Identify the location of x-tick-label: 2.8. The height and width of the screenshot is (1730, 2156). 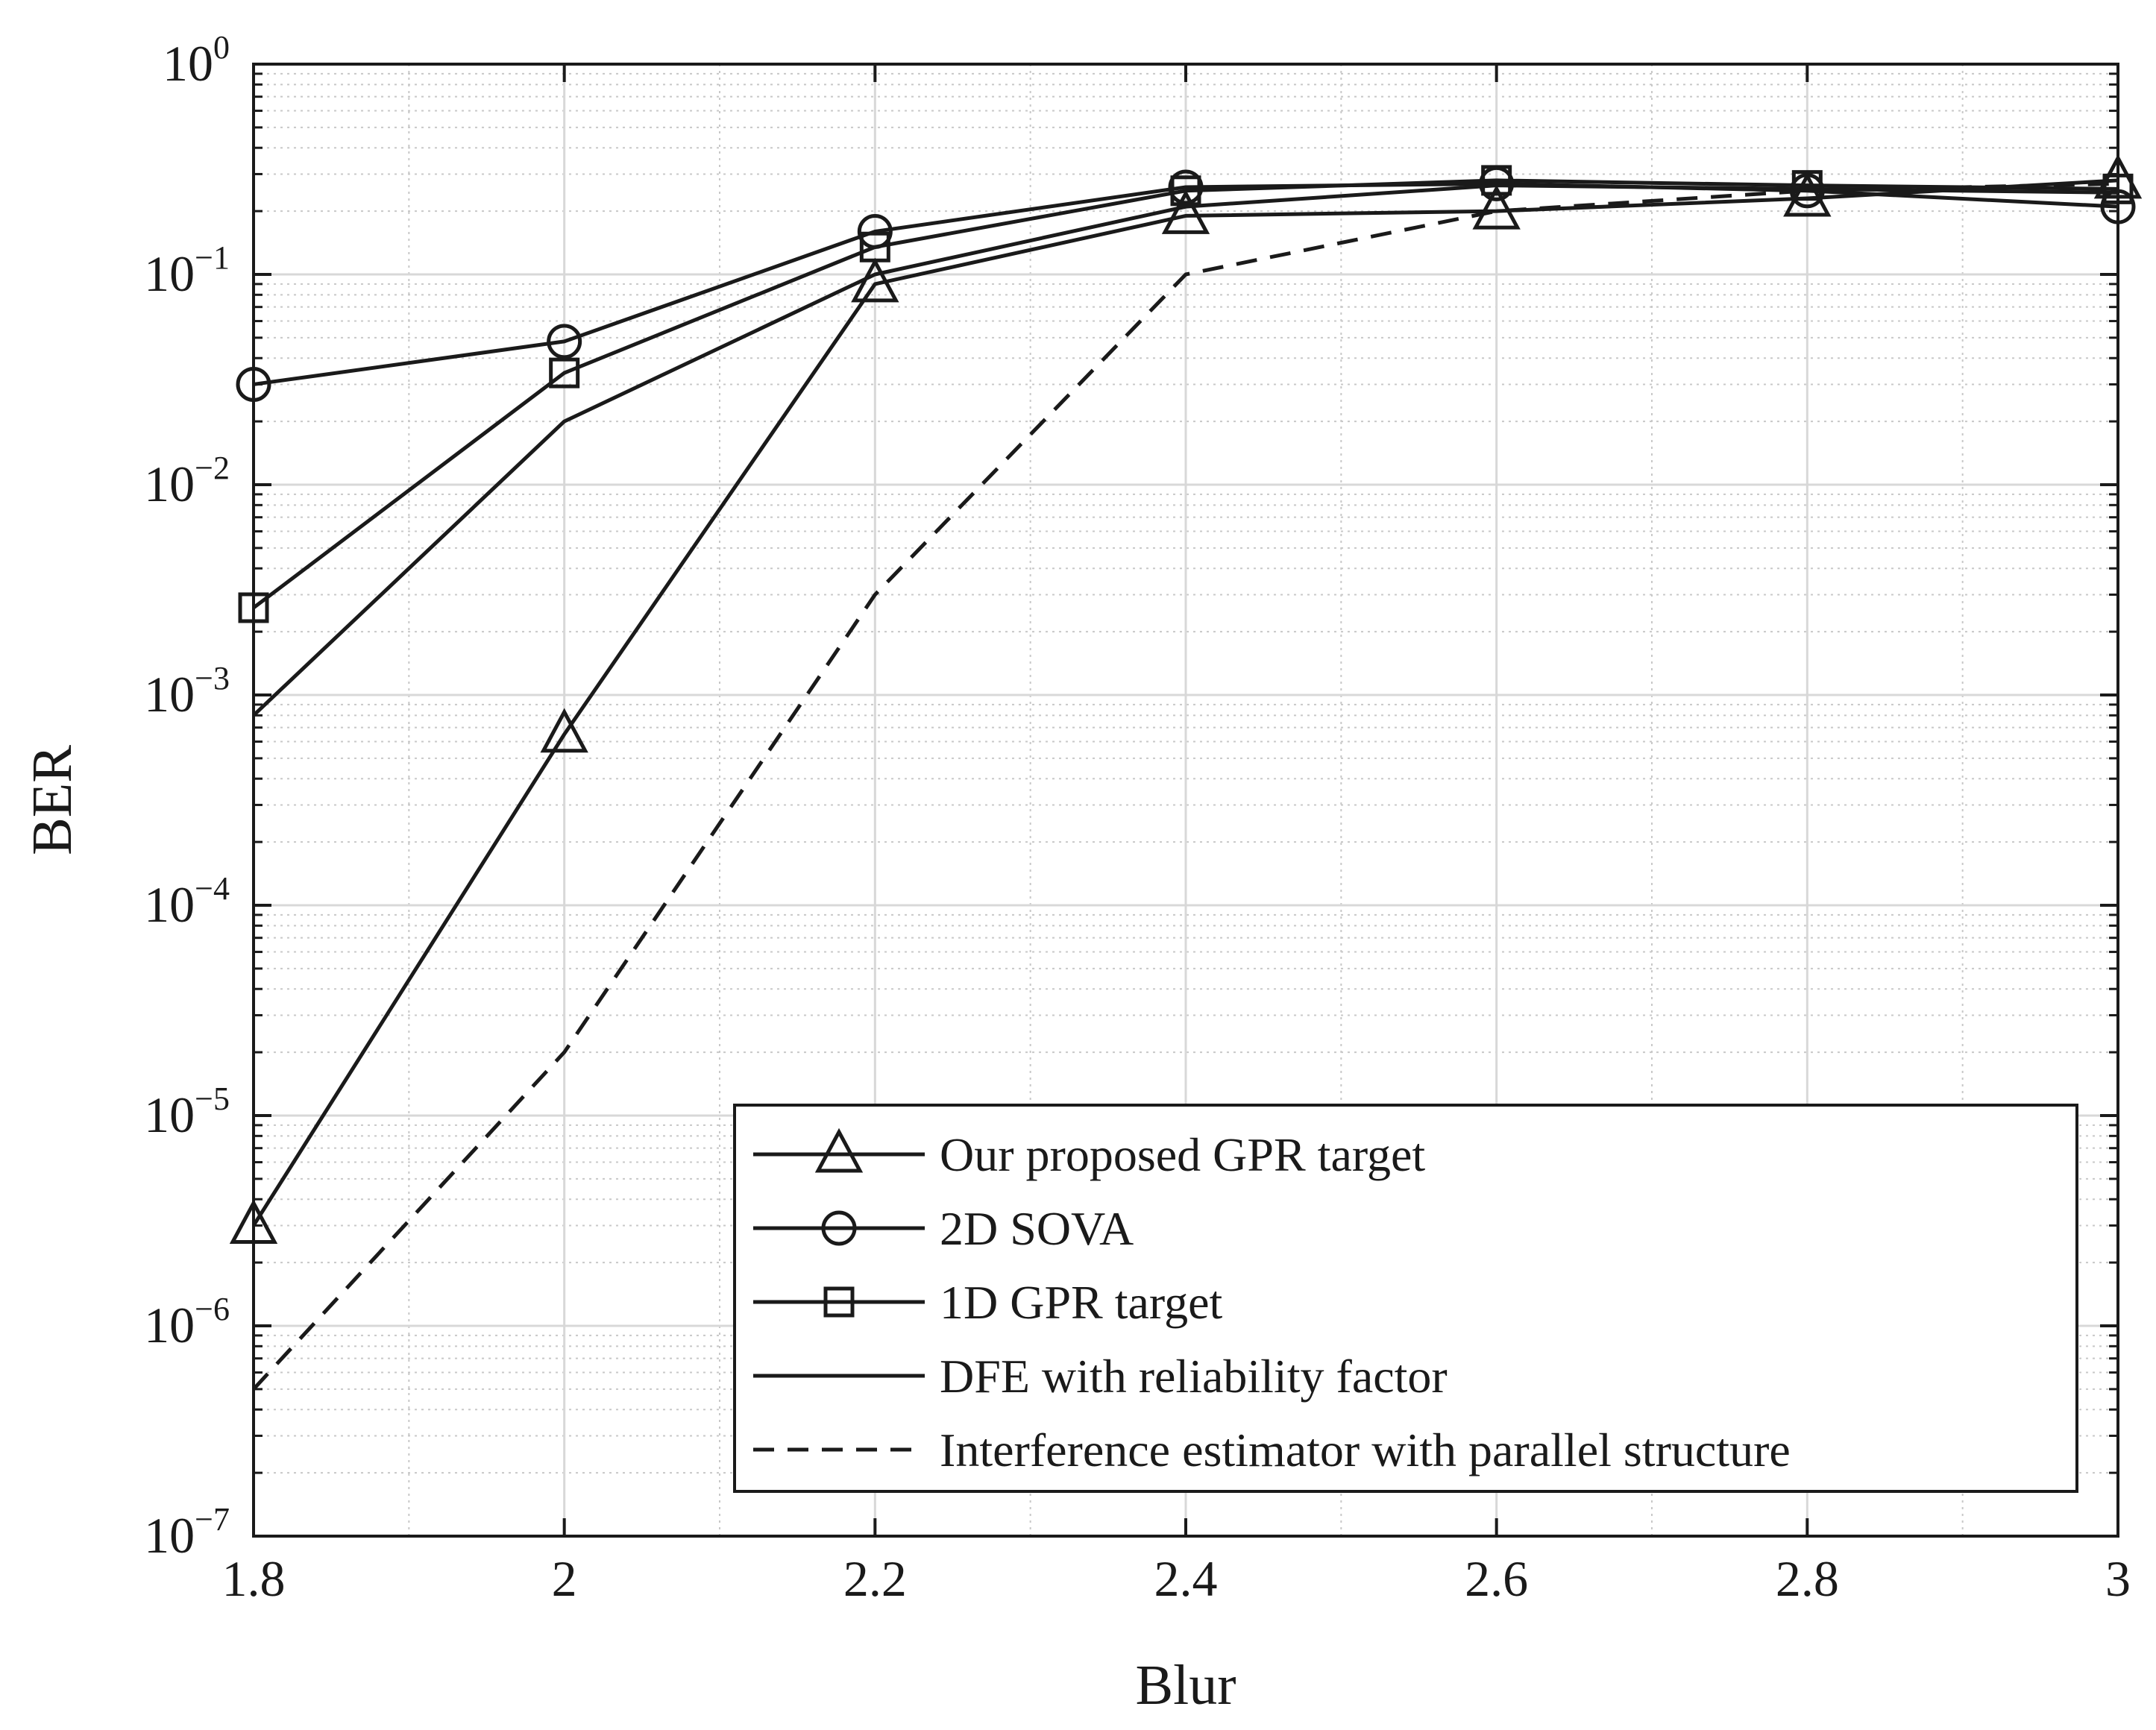
(1807, 1579).